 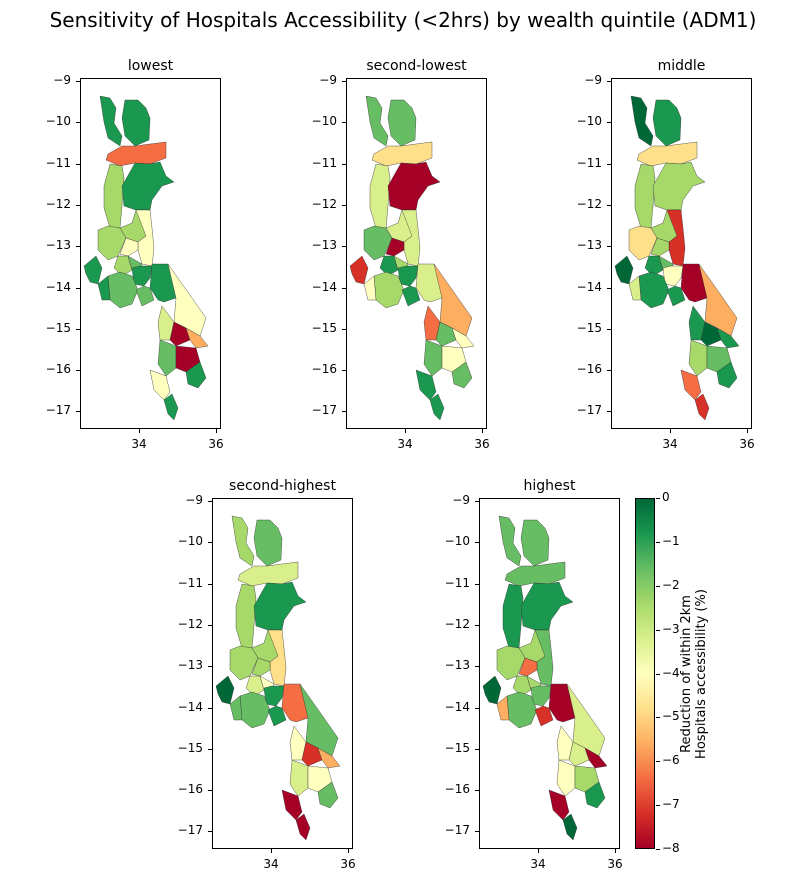 I want to click on panel-title: second-lowest, so click(x=416, y=66).